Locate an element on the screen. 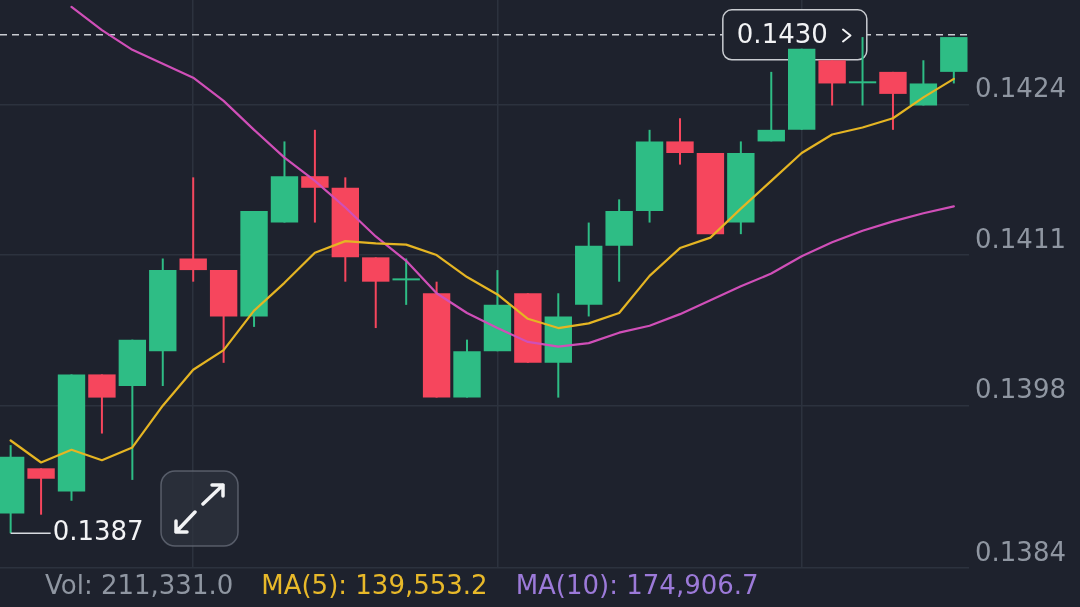  text: MA(5): 139,553.2 is located at coordinates (374, 585).